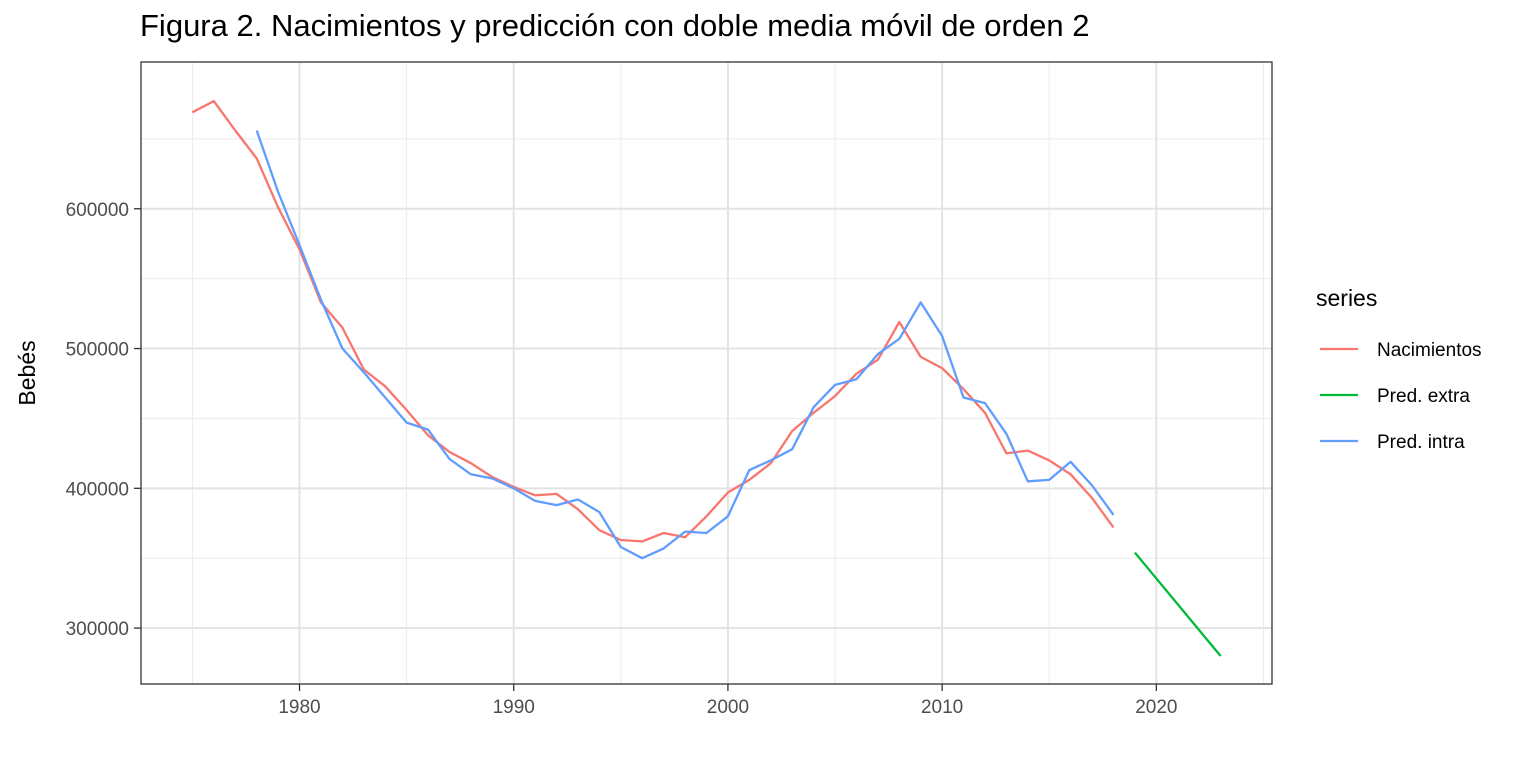  What do you see at coordinates (1399, 369) in the screenshot?
I see `legend: series Nacimientos Pred. extra Pred. intra` at bounding box center [1399, 369].